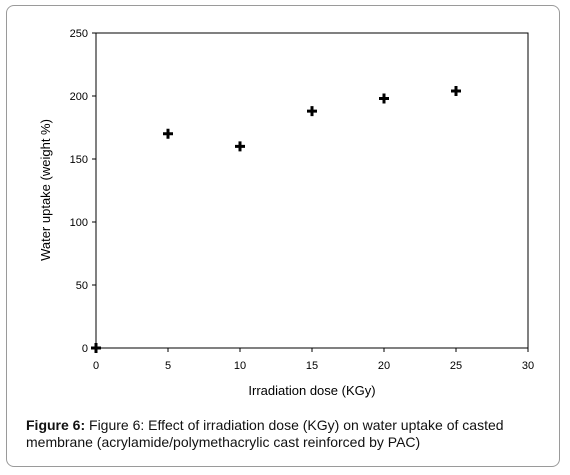 This screenshot has height=475, width=570. I want to click on x-tick-label: 15, so click(312, 366).